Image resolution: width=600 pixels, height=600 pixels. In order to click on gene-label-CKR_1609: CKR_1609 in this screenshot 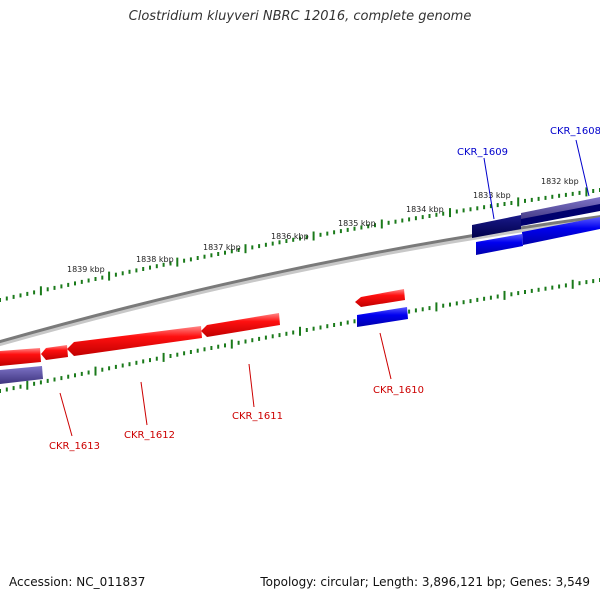, I will do `click(482, 152)`.